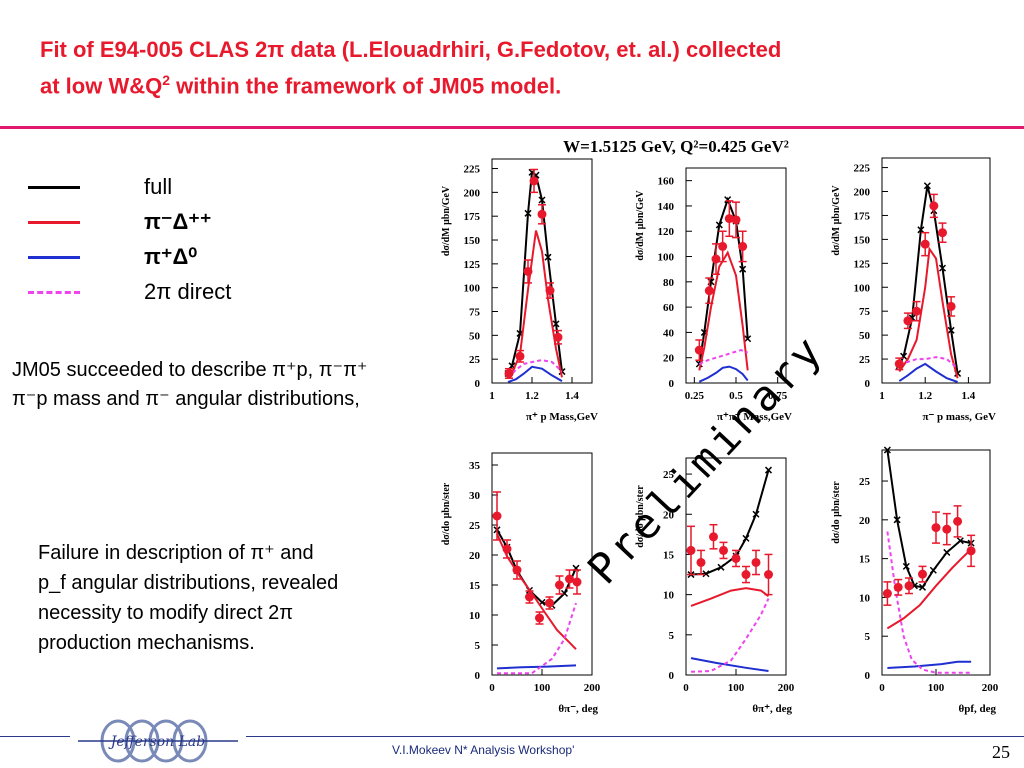 This screenshot has height=768, width=1024. I want to click on y-tick-label: 25, so click(669, 475).